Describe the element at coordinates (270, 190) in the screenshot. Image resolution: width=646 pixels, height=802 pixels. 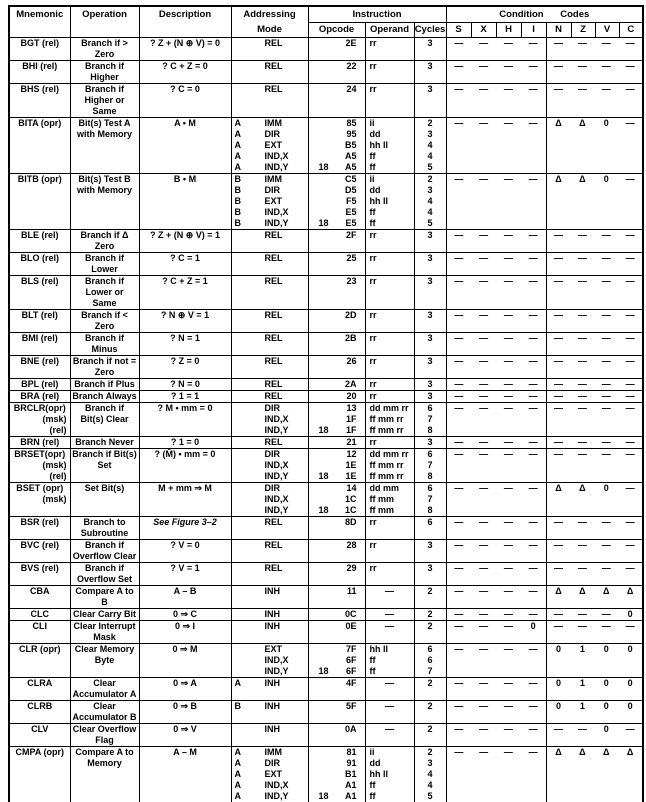
I see `addressing-line: B DIR` at that location.